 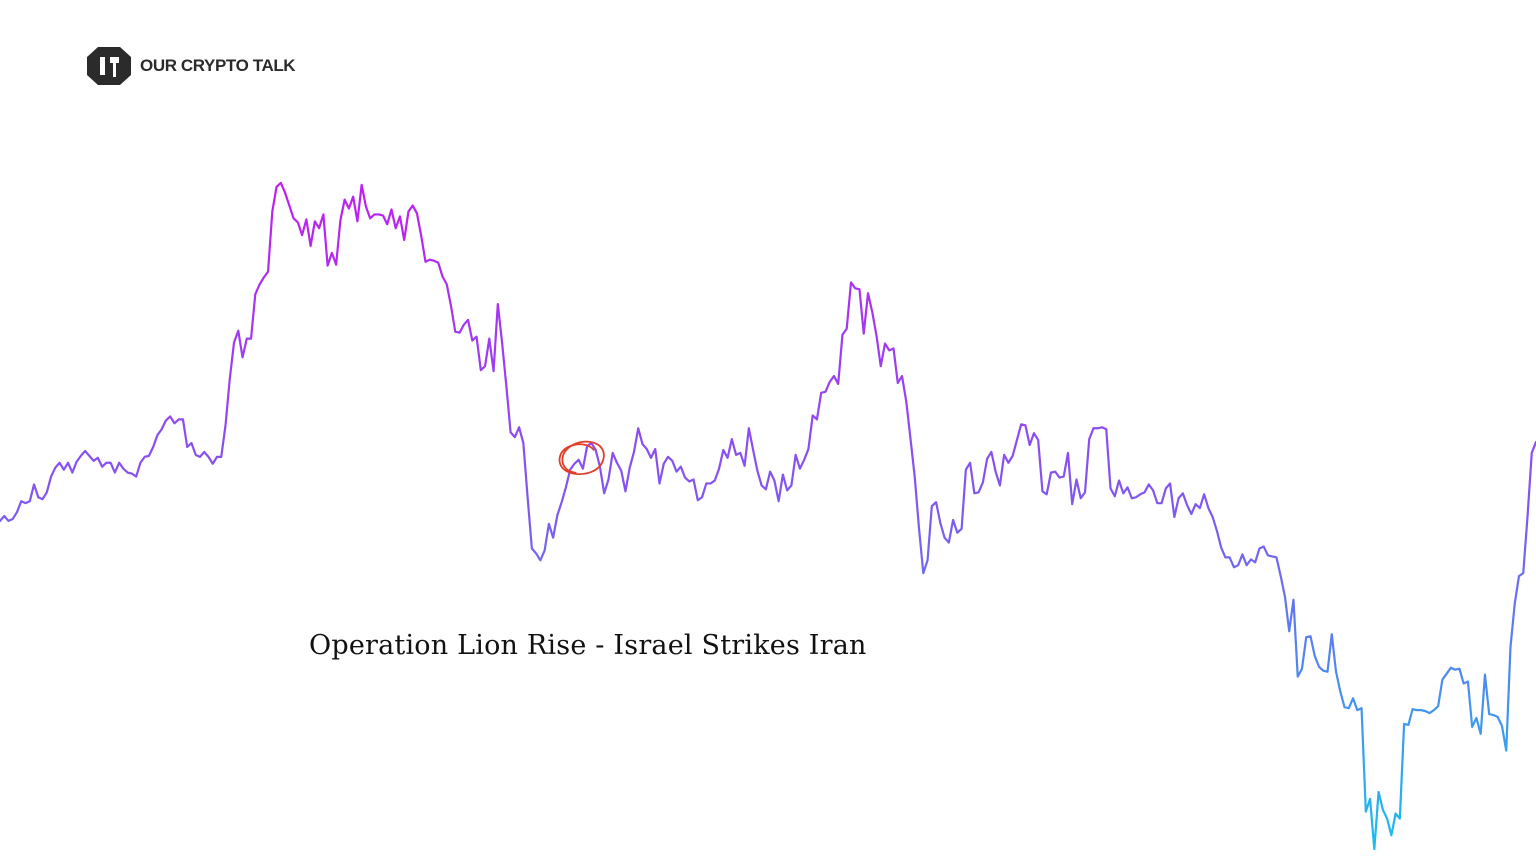 I want to click on logo-slot-left, so click(x=102, y=66).